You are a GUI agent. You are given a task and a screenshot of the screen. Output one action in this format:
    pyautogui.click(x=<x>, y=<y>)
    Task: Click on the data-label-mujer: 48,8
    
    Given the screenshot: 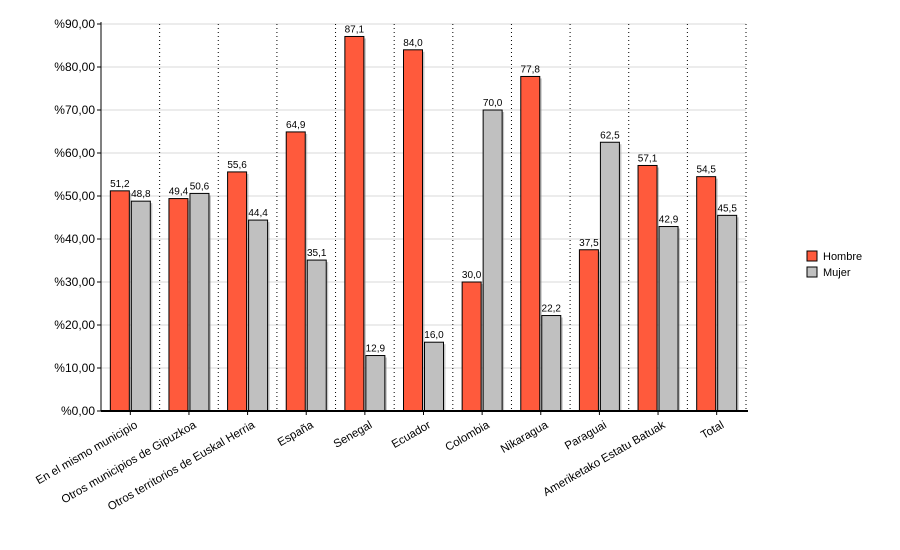 What is the action you would take?
    pyautogui.click(x=141, y=194)
    